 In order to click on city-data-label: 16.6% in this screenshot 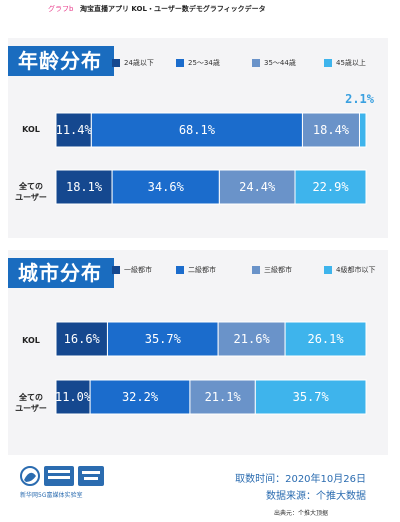, I will do `click(82, 339)`.